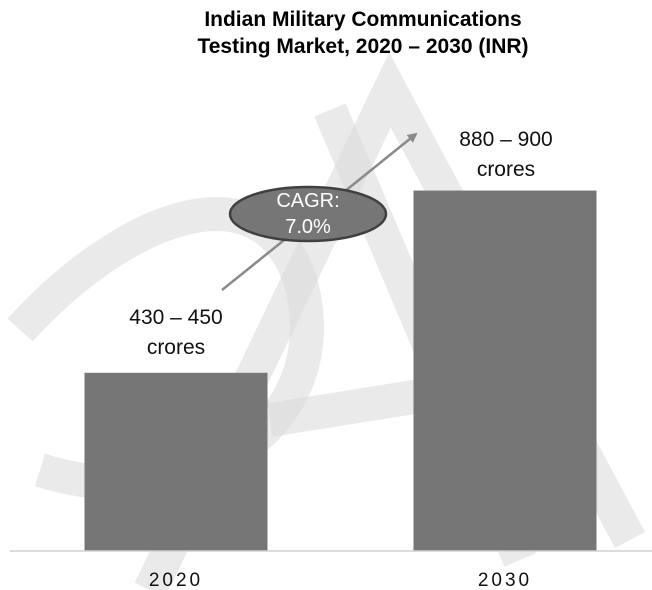  Describe the element at coordinates (175, 317) in the screenshot. I see `bar-label-2020-range: 430 – 450` at that location.